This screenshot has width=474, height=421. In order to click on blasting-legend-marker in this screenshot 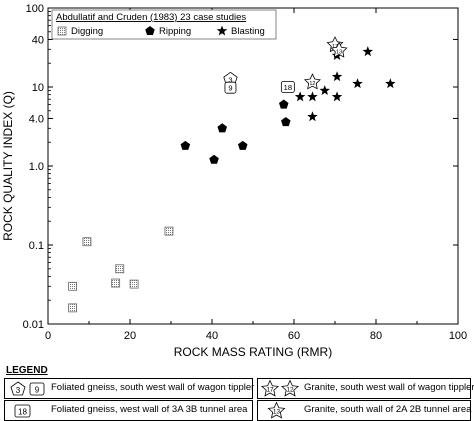, I will do `click(222, 30)`.